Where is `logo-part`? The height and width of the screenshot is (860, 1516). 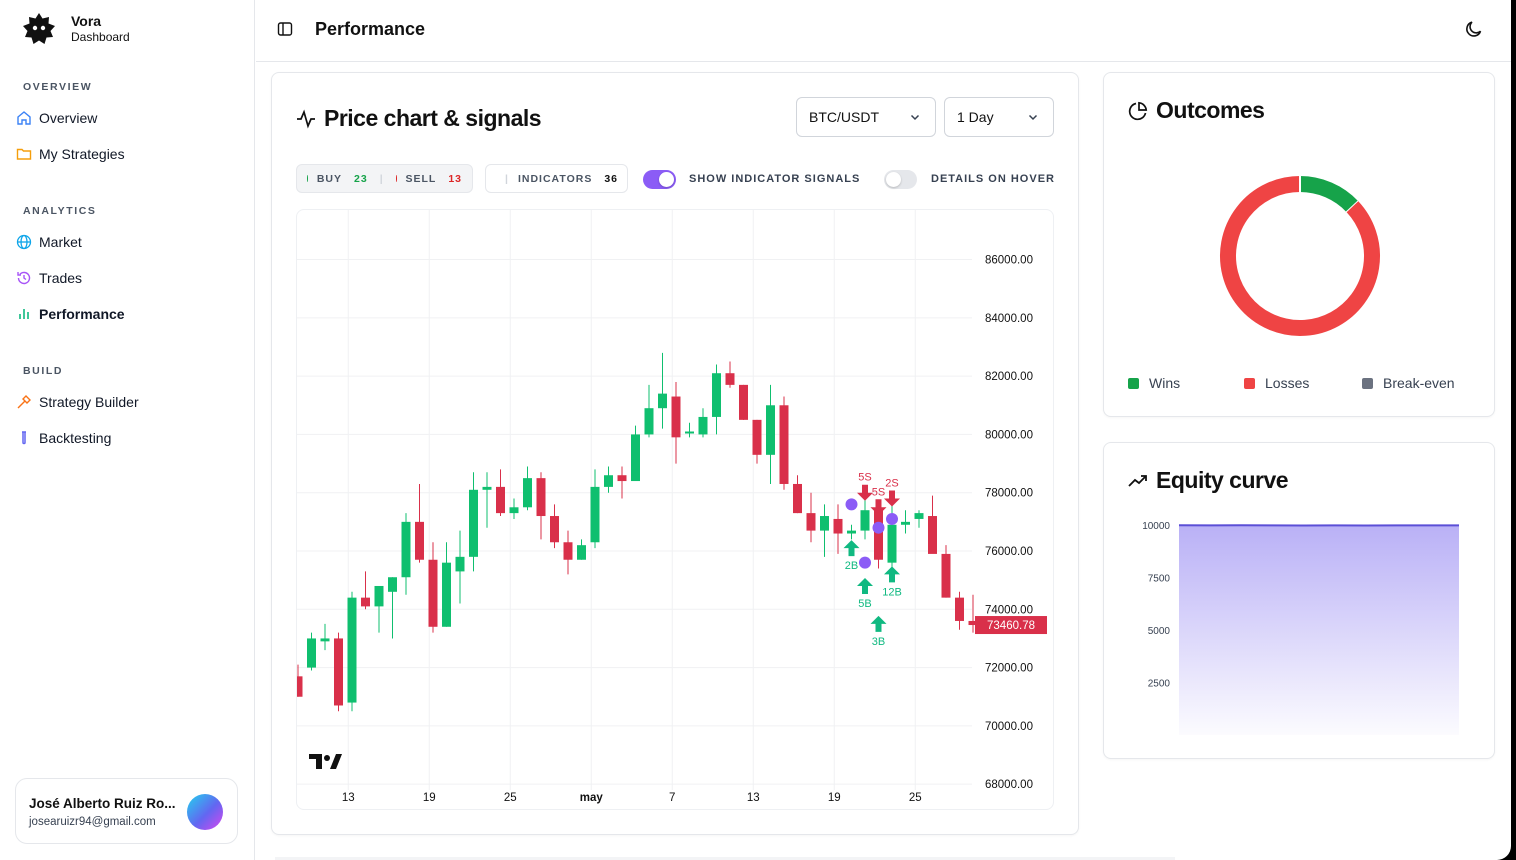
logo-part is located at coordinates (327, 758).